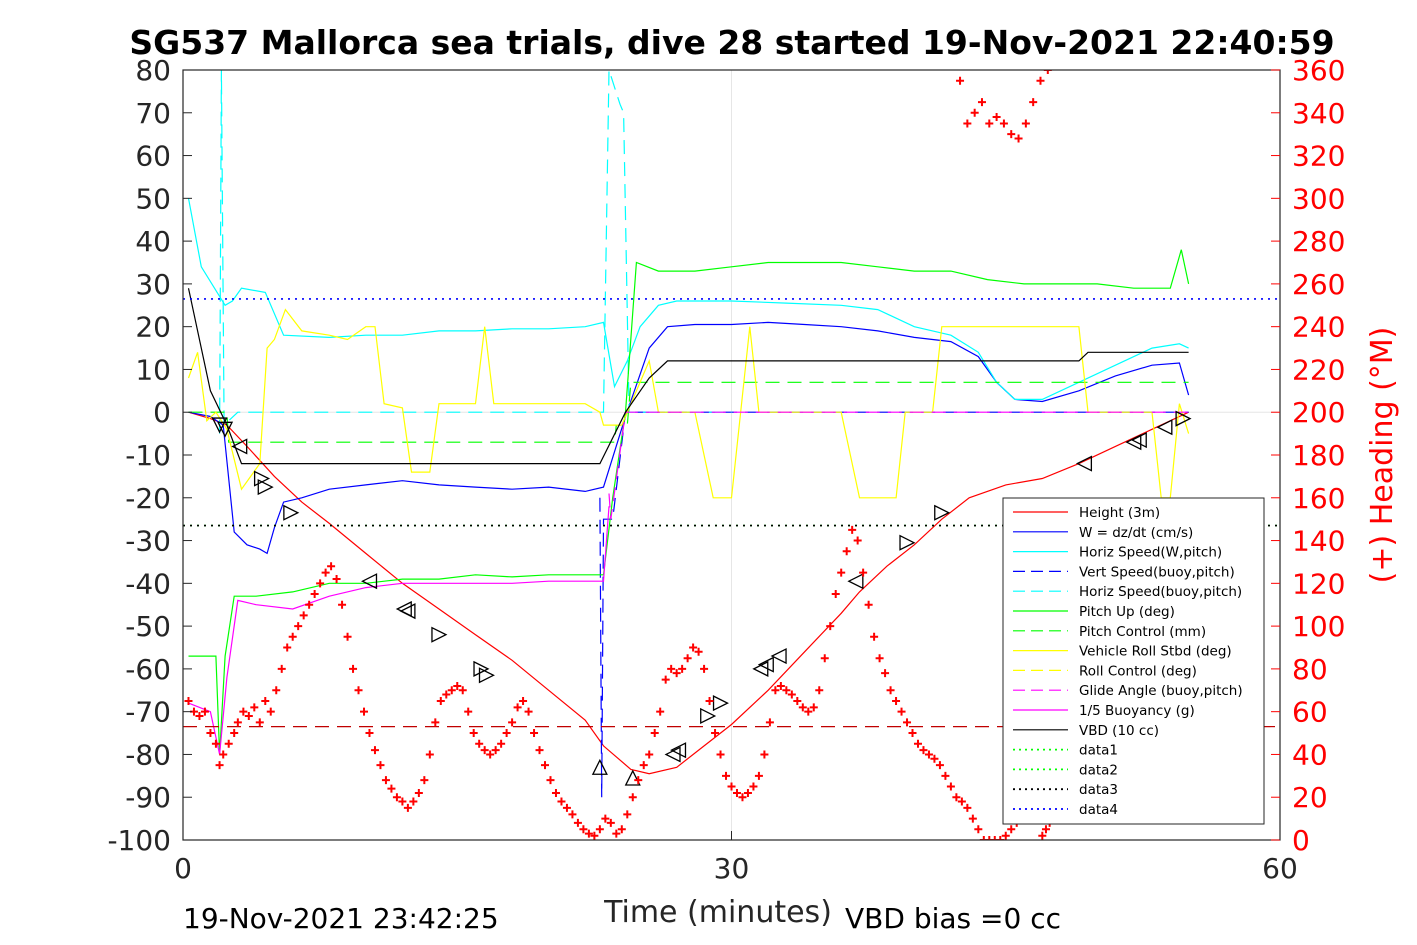  What do you see at coordinates (1318, 455) in the screenshot?
I see `right-tick-label-9: 180` at bounding box center [1318, 455].